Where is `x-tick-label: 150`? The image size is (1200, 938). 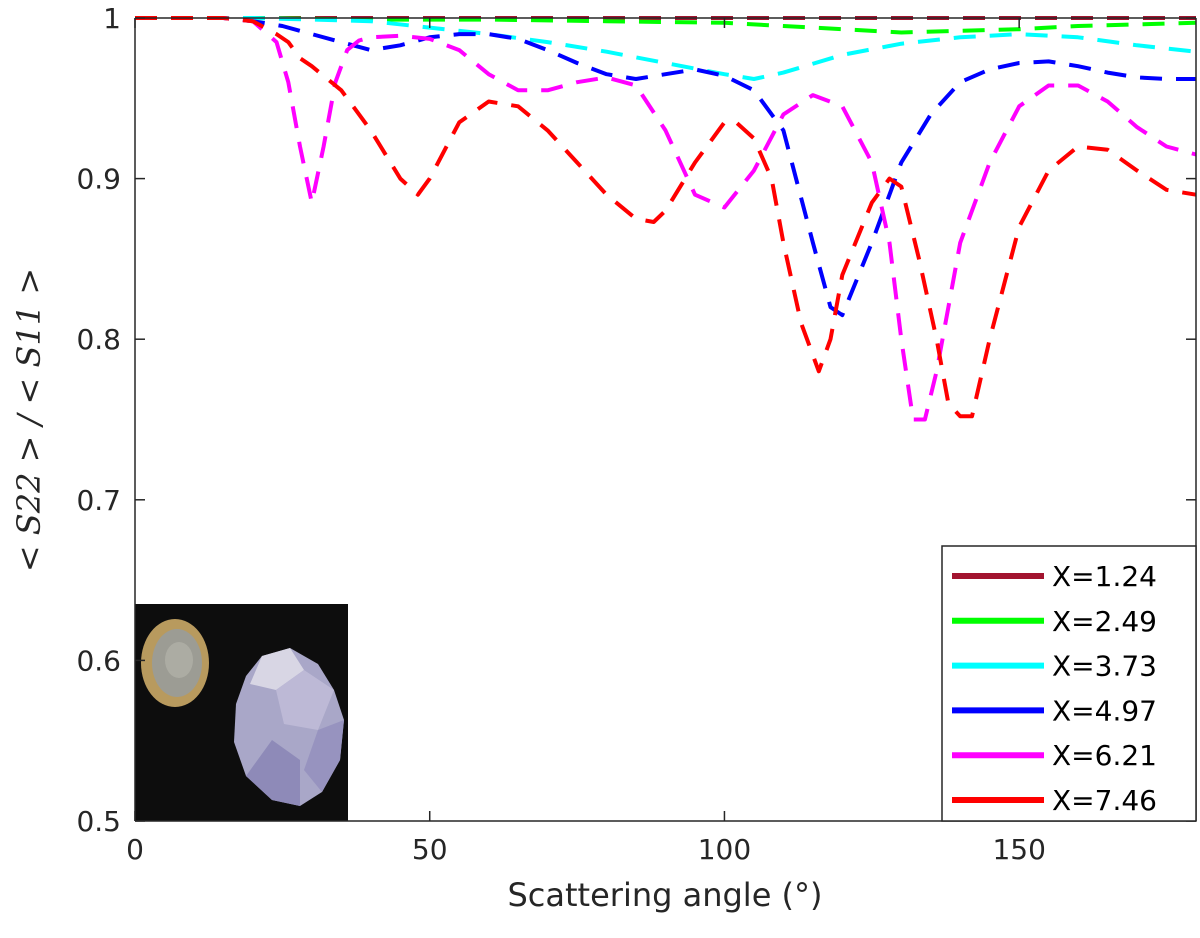
x-tick-label: 150 is located at coordinates (1018, 849).